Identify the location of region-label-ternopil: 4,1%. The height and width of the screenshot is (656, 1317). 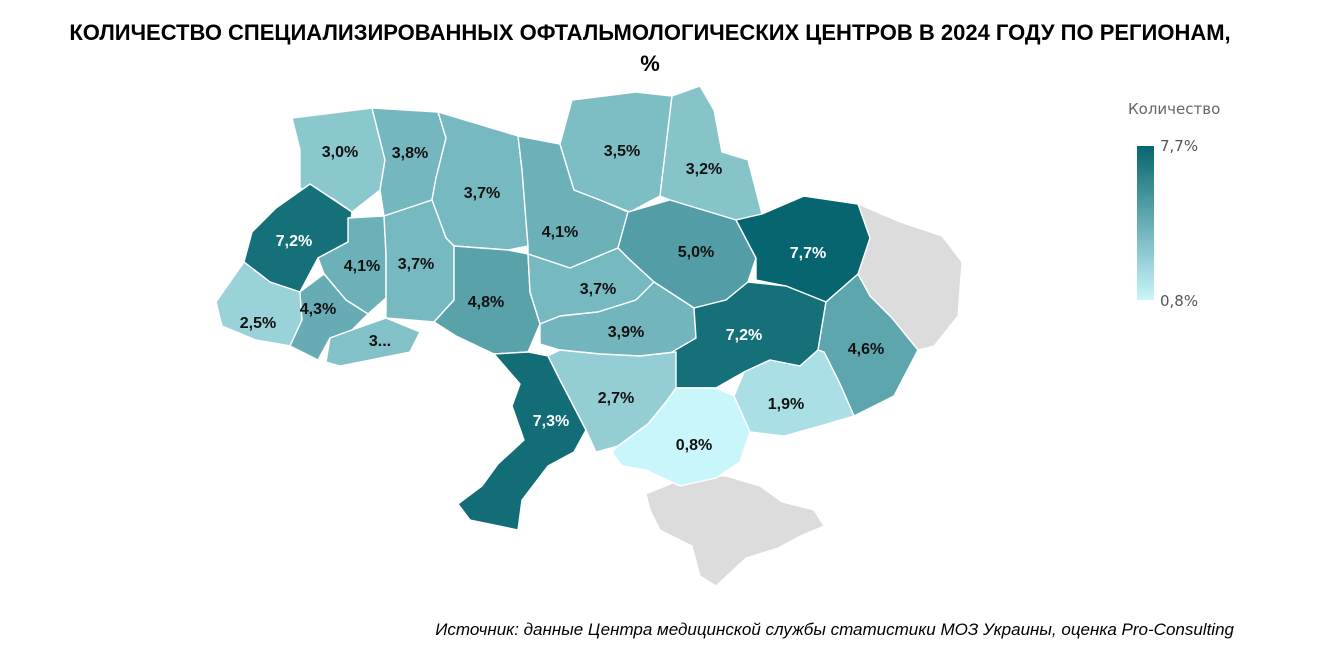
(362, 266).